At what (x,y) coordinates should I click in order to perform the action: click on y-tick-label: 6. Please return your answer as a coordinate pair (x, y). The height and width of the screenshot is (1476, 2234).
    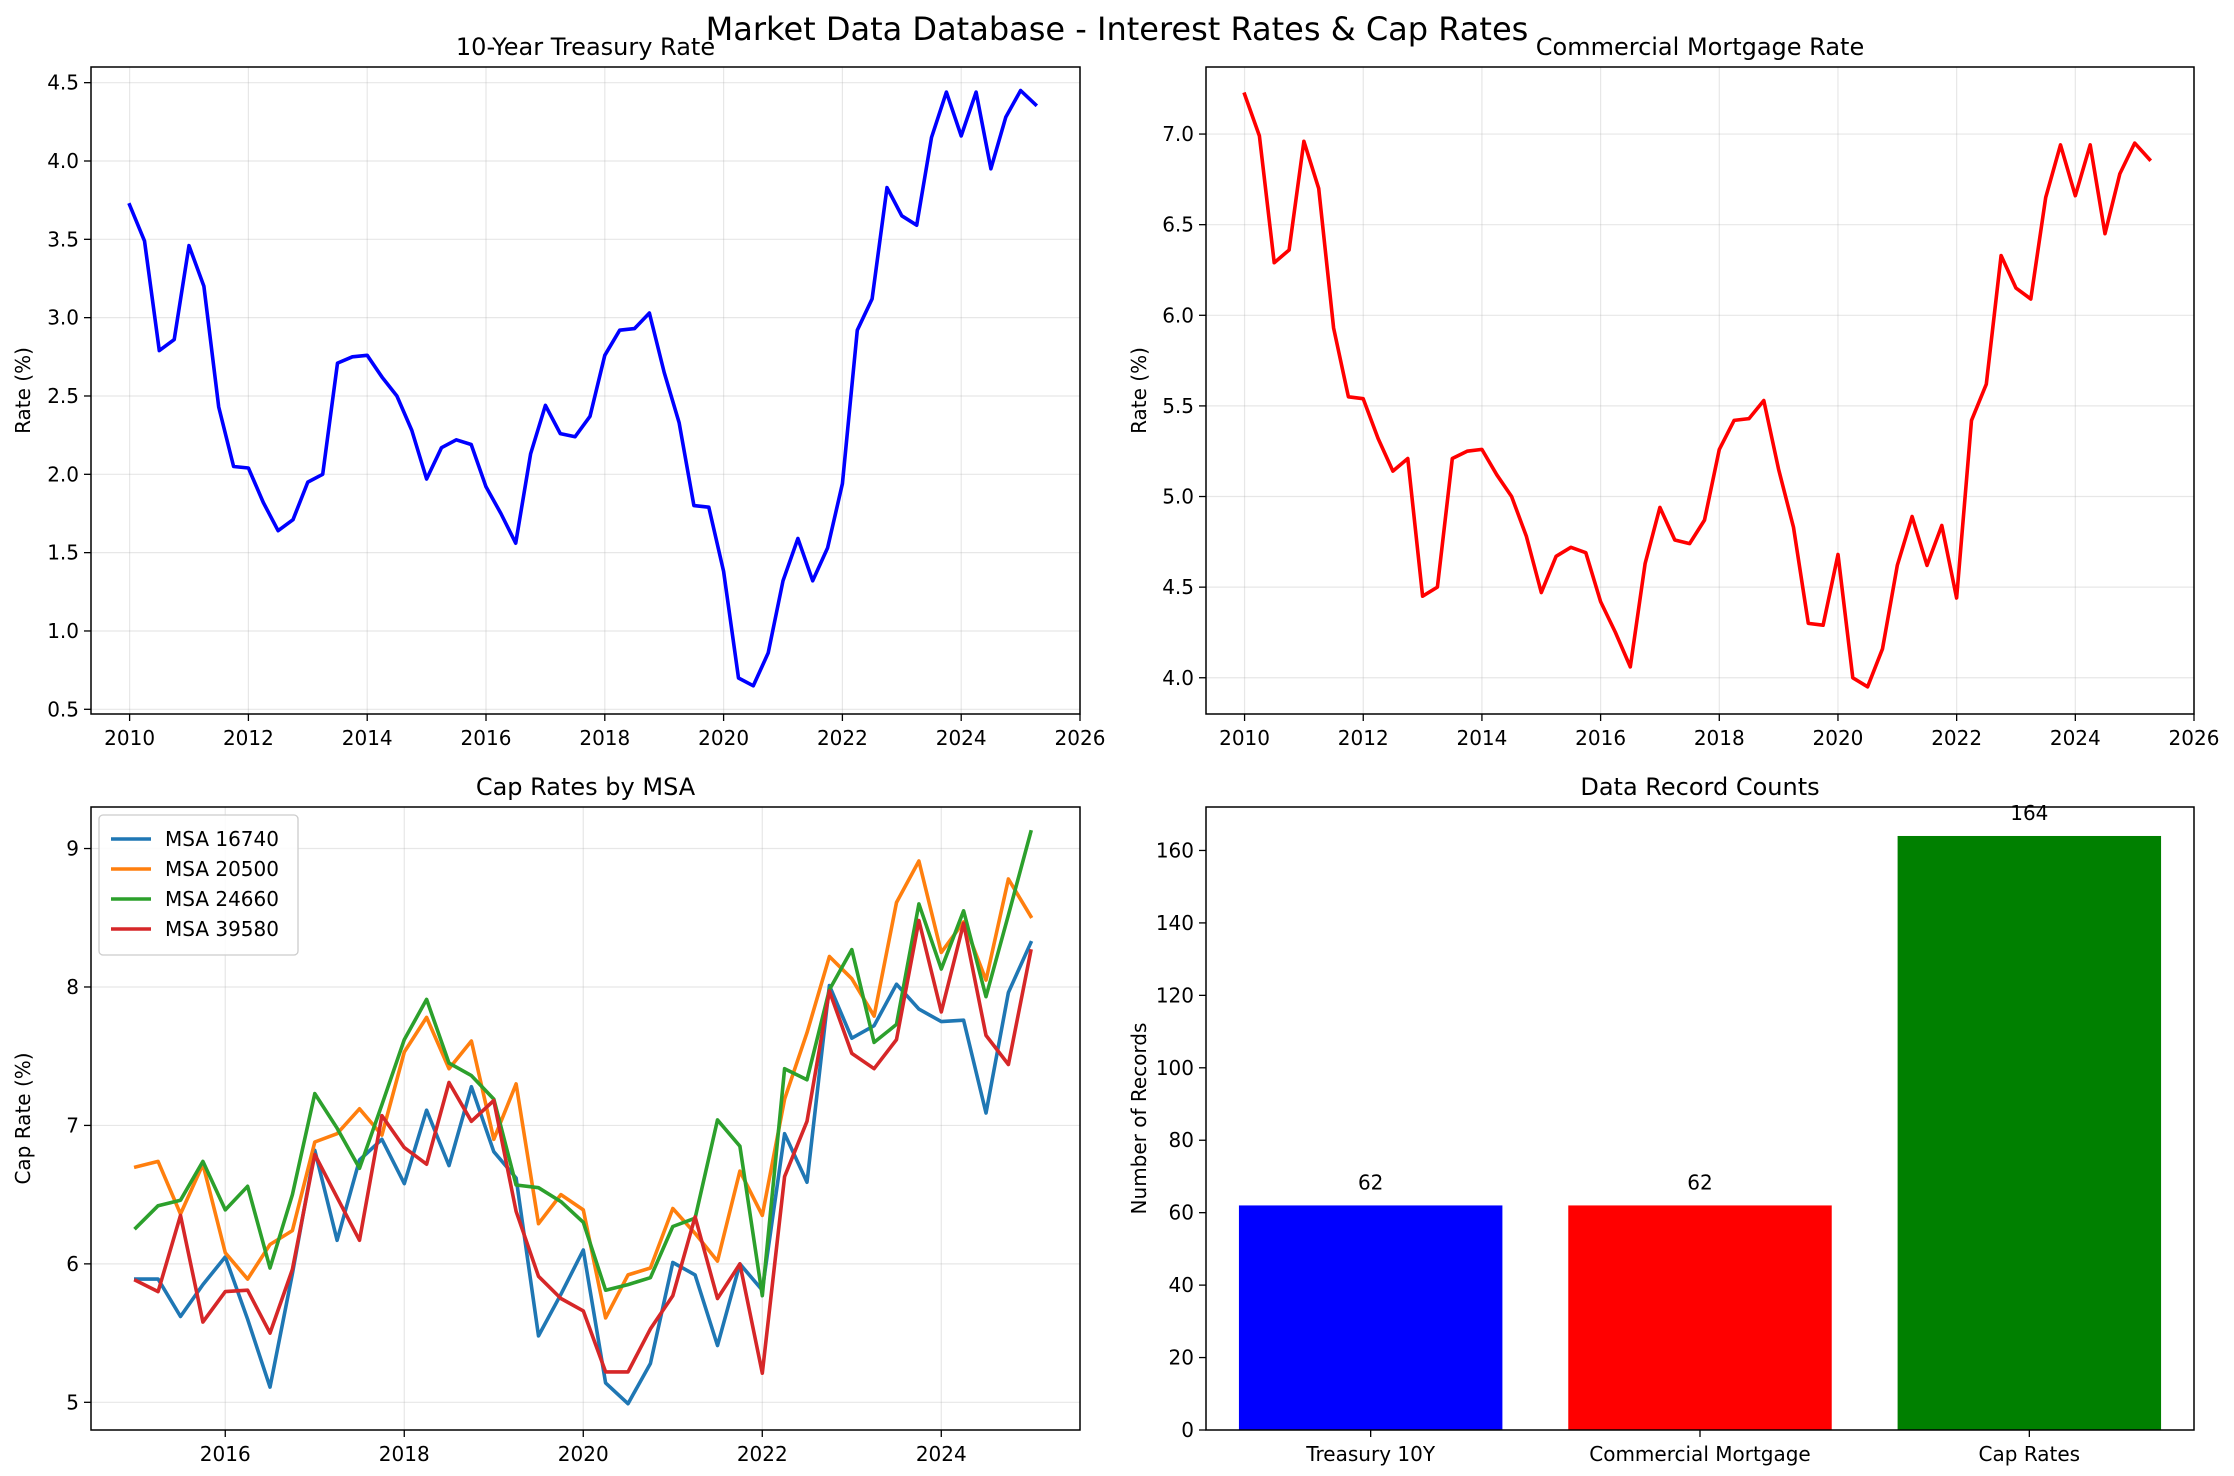
    Looking at the image, I should click on (72, 1264).